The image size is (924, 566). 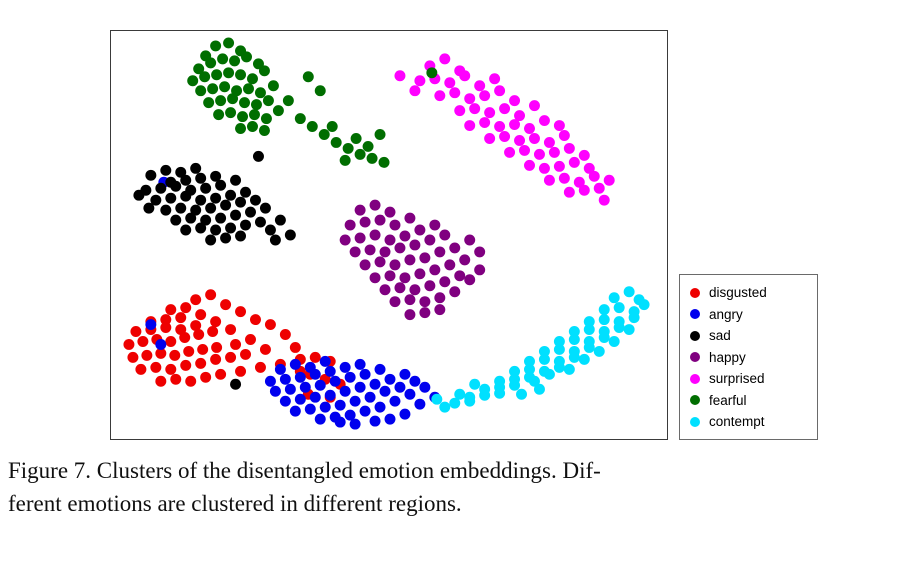 I want to click on legend-label-disgusted: disgusted, so click(x=738, y=293).